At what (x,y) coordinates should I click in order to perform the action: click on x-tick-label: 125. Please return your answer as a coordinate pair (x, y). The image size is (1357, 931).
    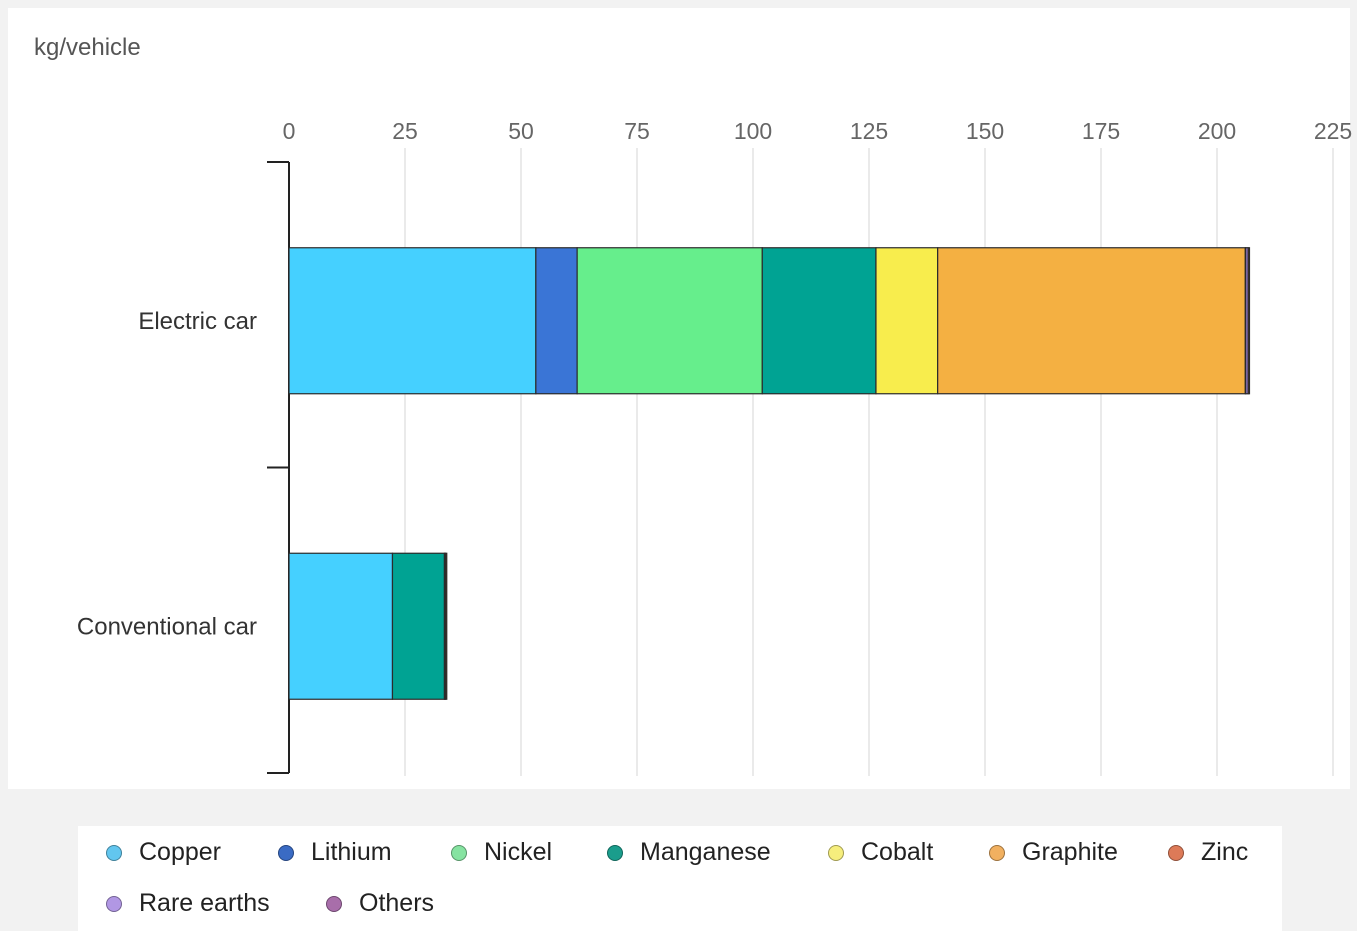
    Looking at the image, I should click on (869, 131).